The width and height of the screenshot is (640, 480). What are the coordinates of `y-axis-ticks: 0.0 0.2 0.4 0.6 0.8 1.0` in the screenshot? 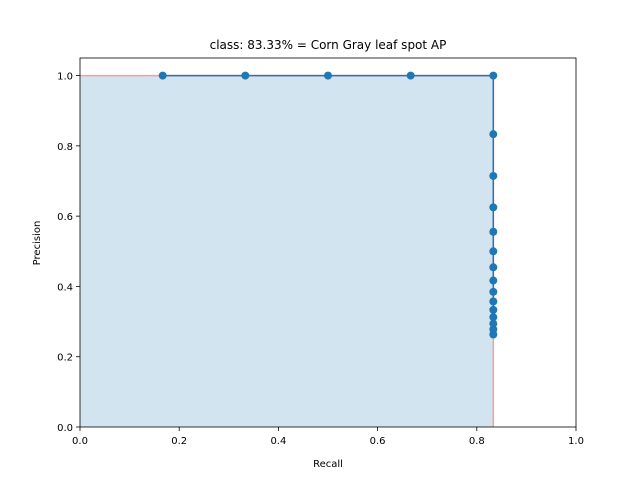 It's located at (68, 253).